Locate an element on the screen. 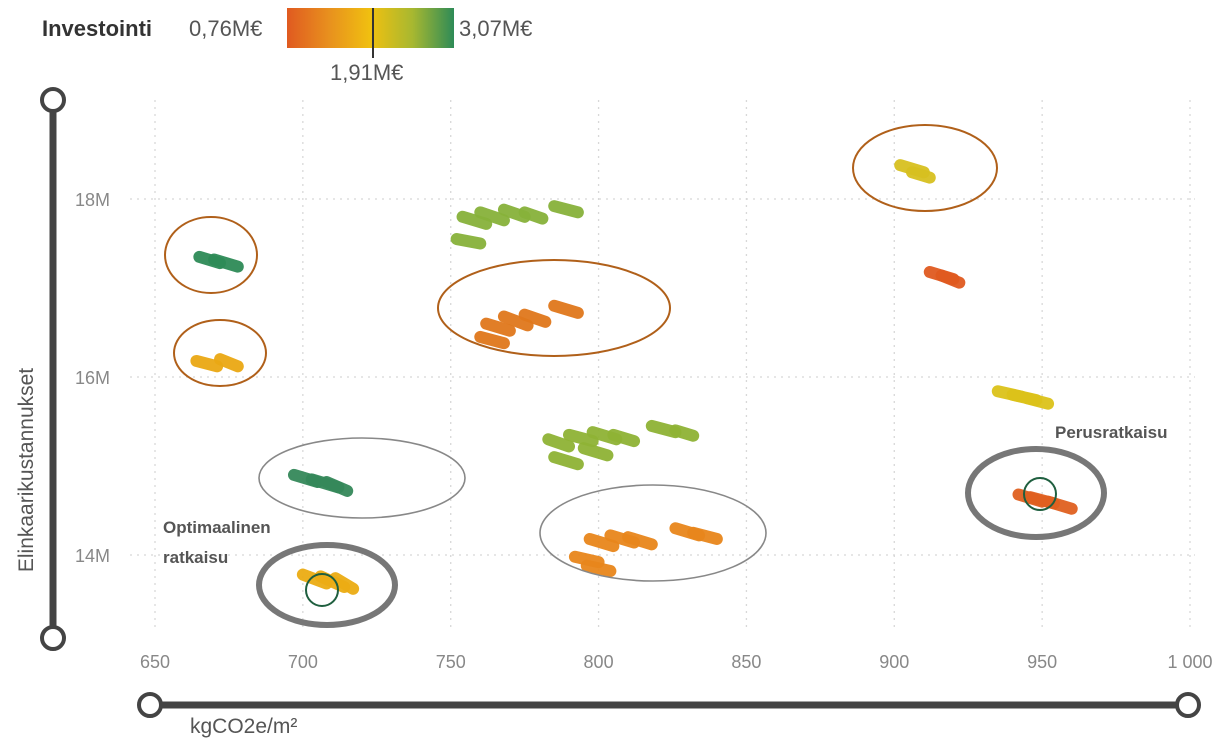 The width and height of the screenshot is (1220, 745). y-range-slider is located at coordinates (53, 369).